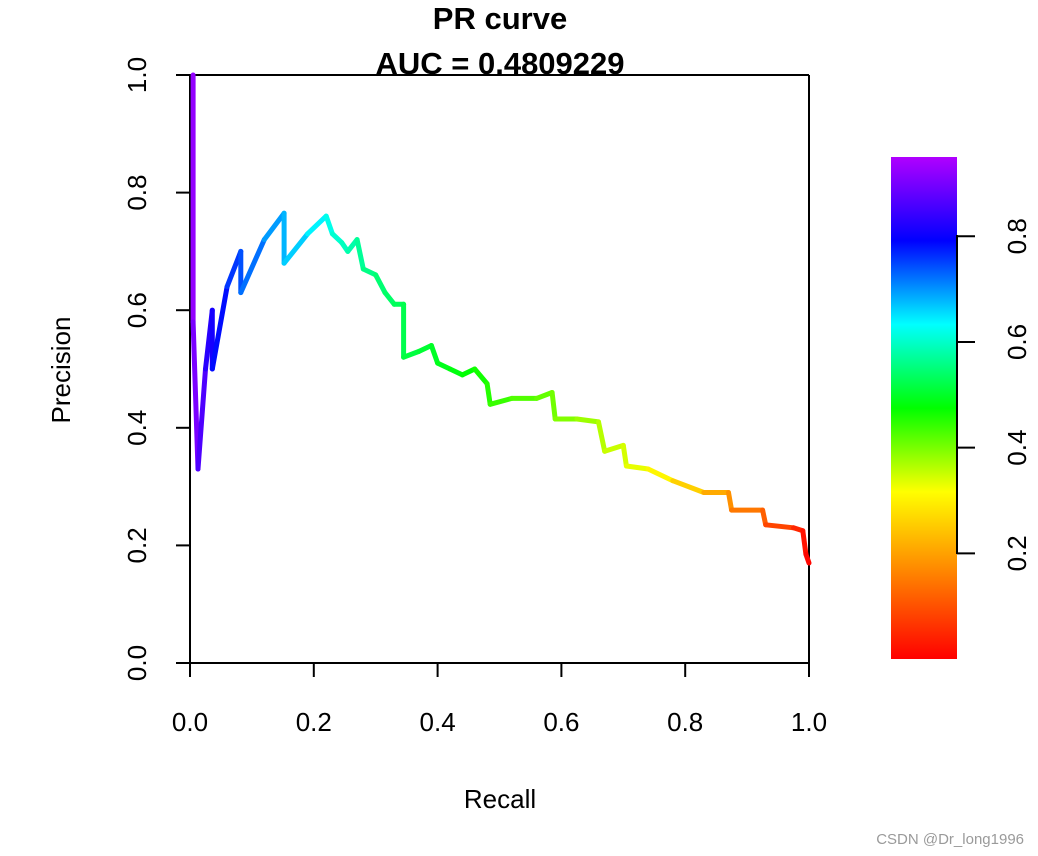 The image size is (1038, 856). What do you see at coordinates (961, 408) in the screenshot?
I see `colorbar-legend: 0.2 0.4 0.6 0.8` at bounding box center [961, 408].